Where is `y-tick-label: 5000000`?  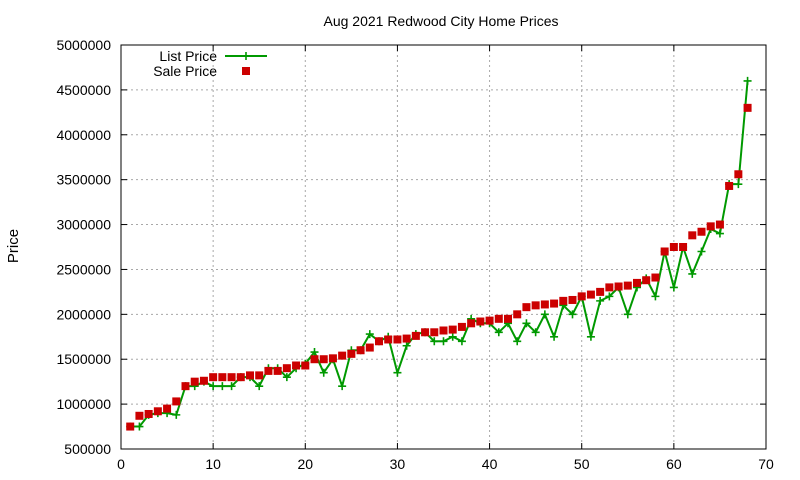 y-tick-label: 5000000 is located at coordinates (83, 45).